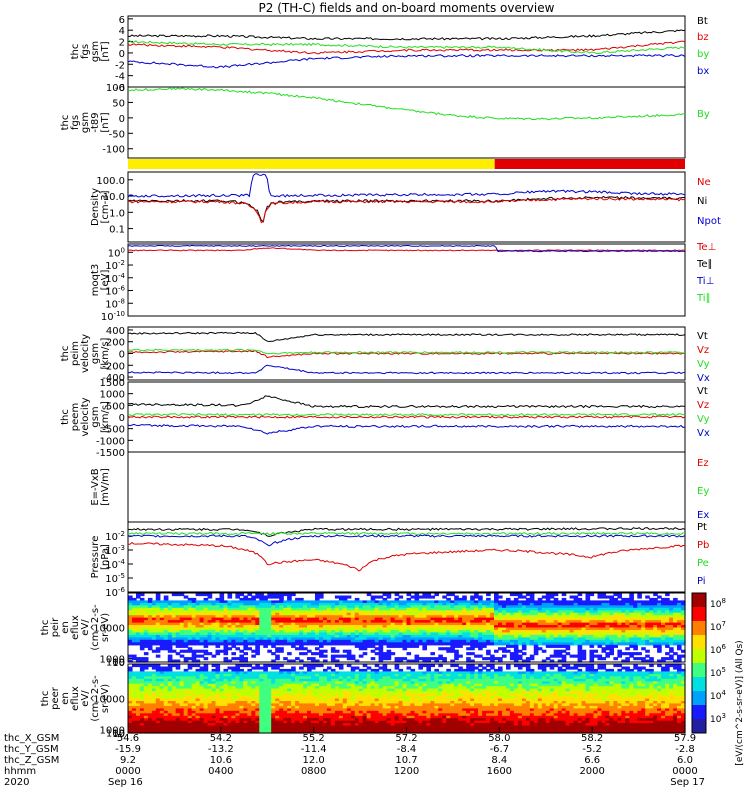 This screenshot has height=800, width=750. Describe the element at coordinates (120, 88) in the screenshot. I see `y-tick-label: -6` at that location.